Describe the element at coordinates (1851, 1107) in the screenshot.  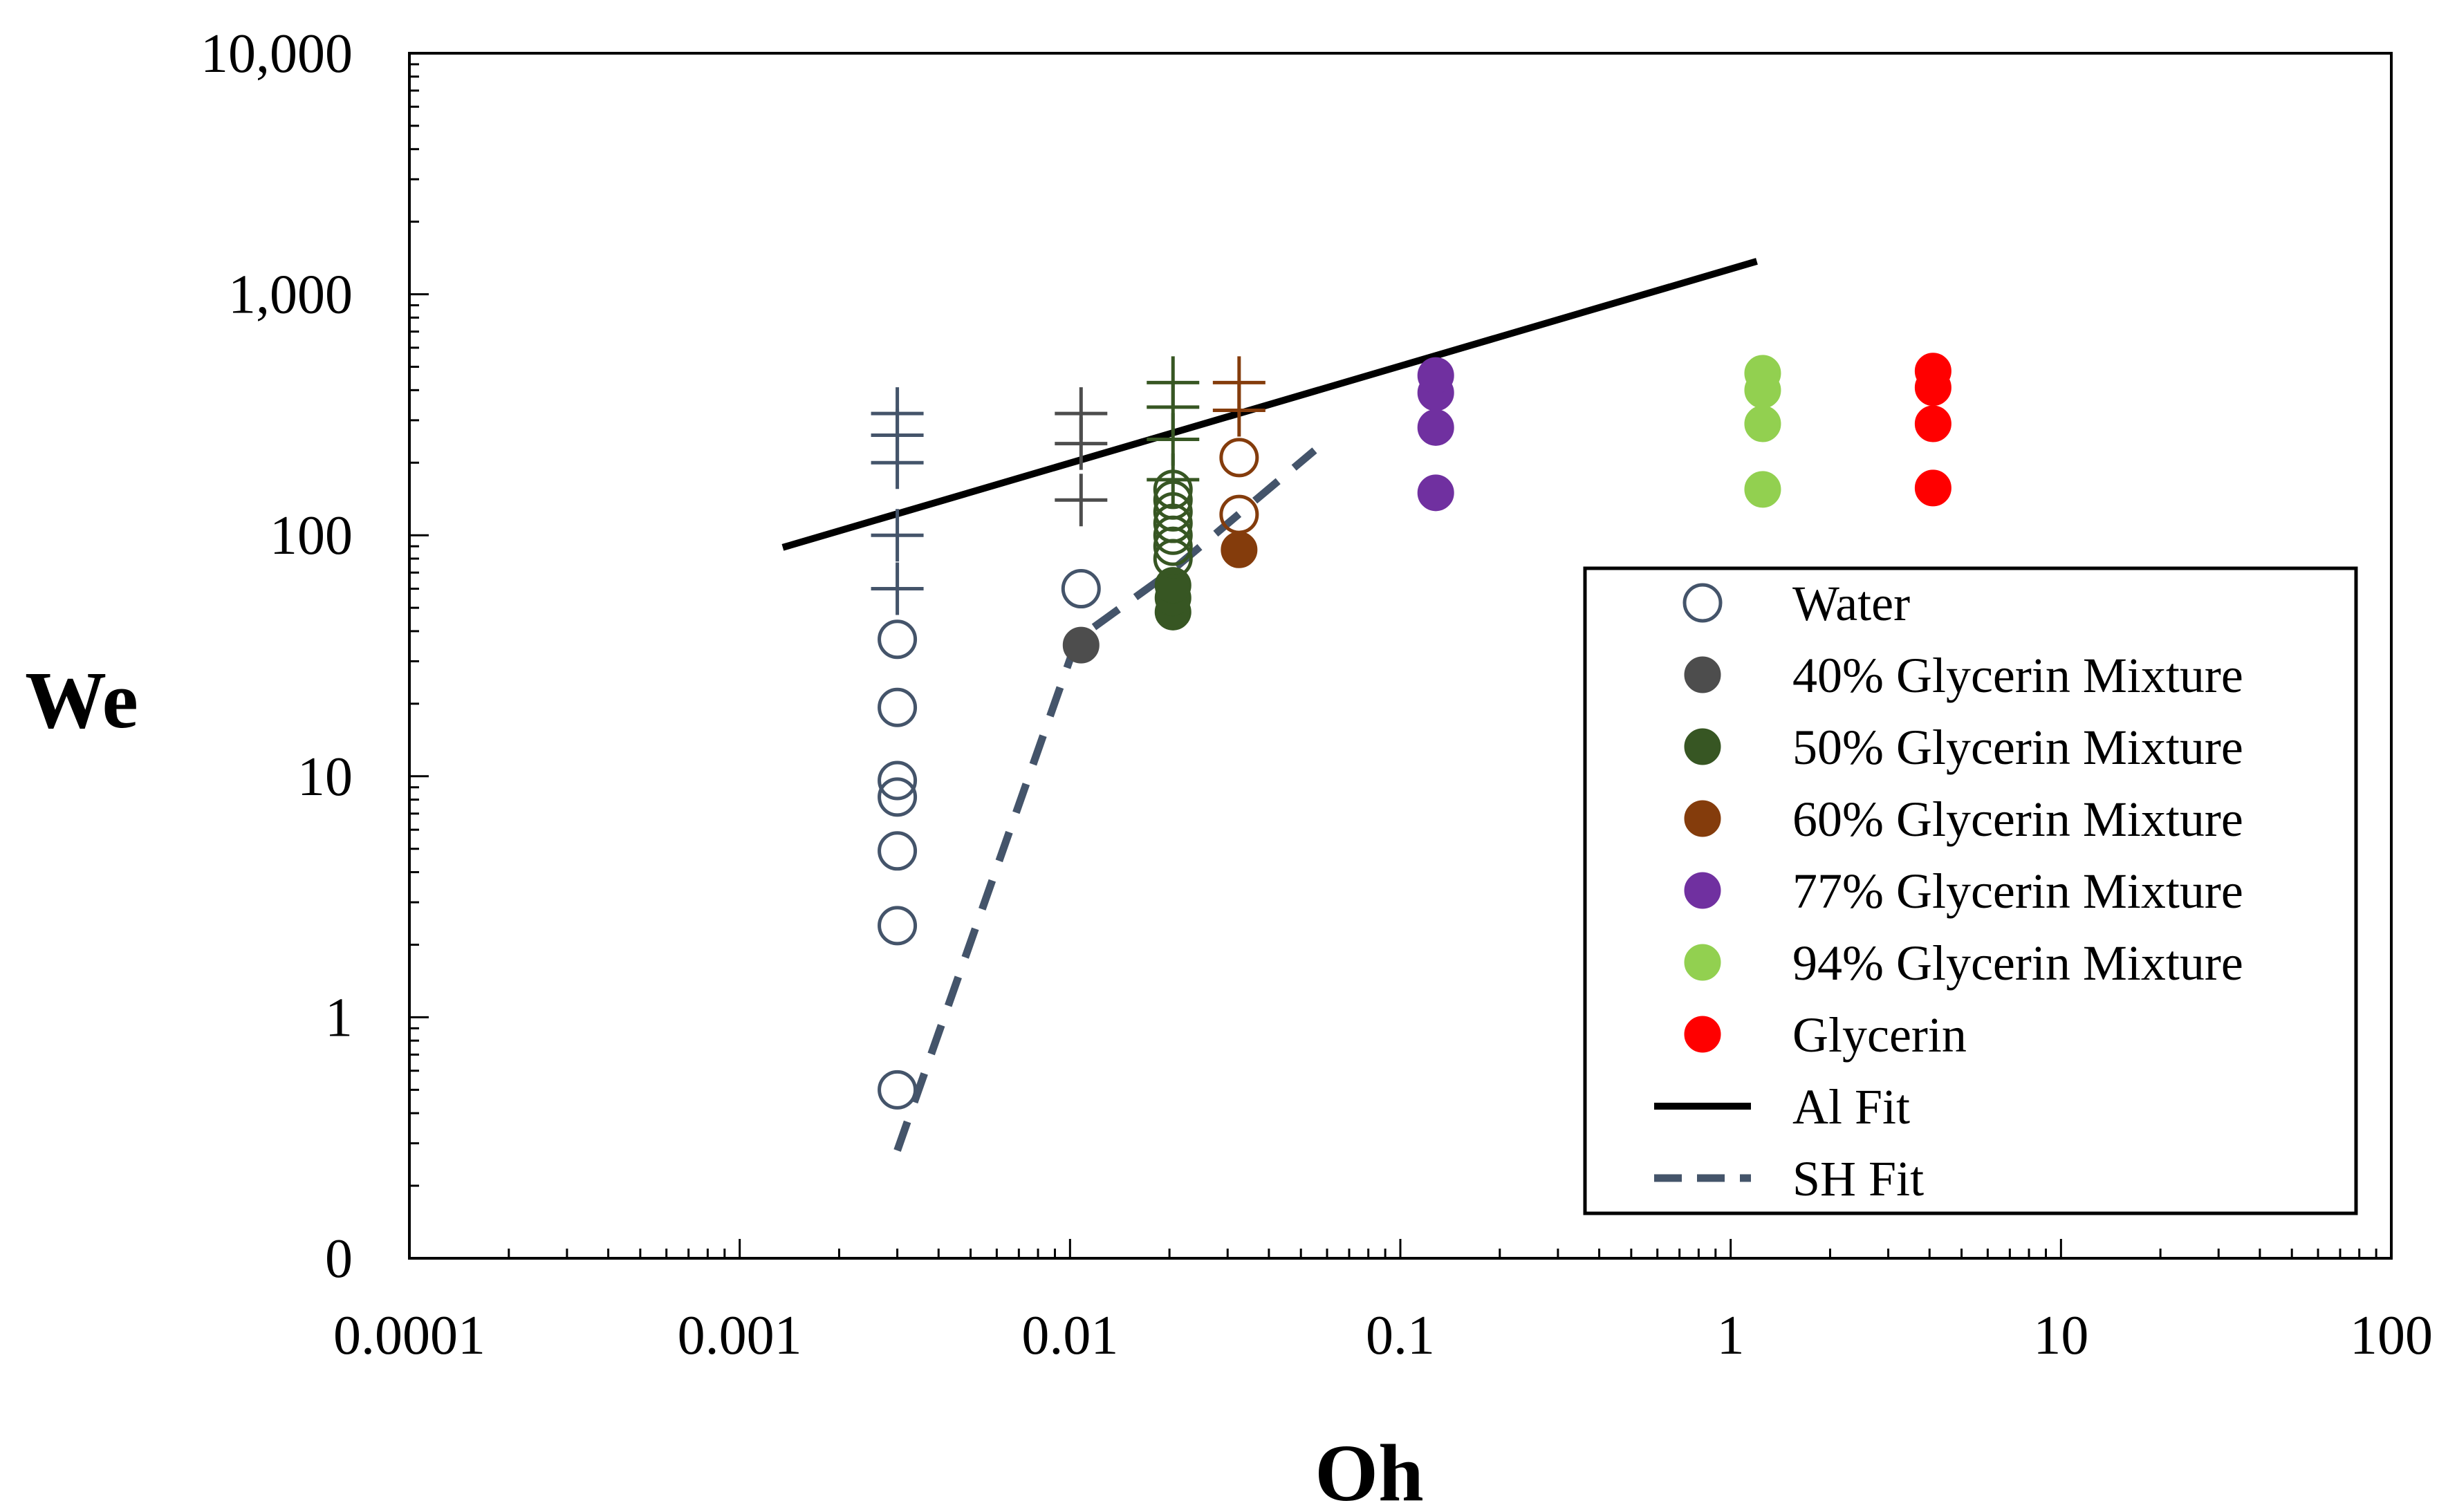
I see `legend-label-al-fit: Al Fit` at that location.